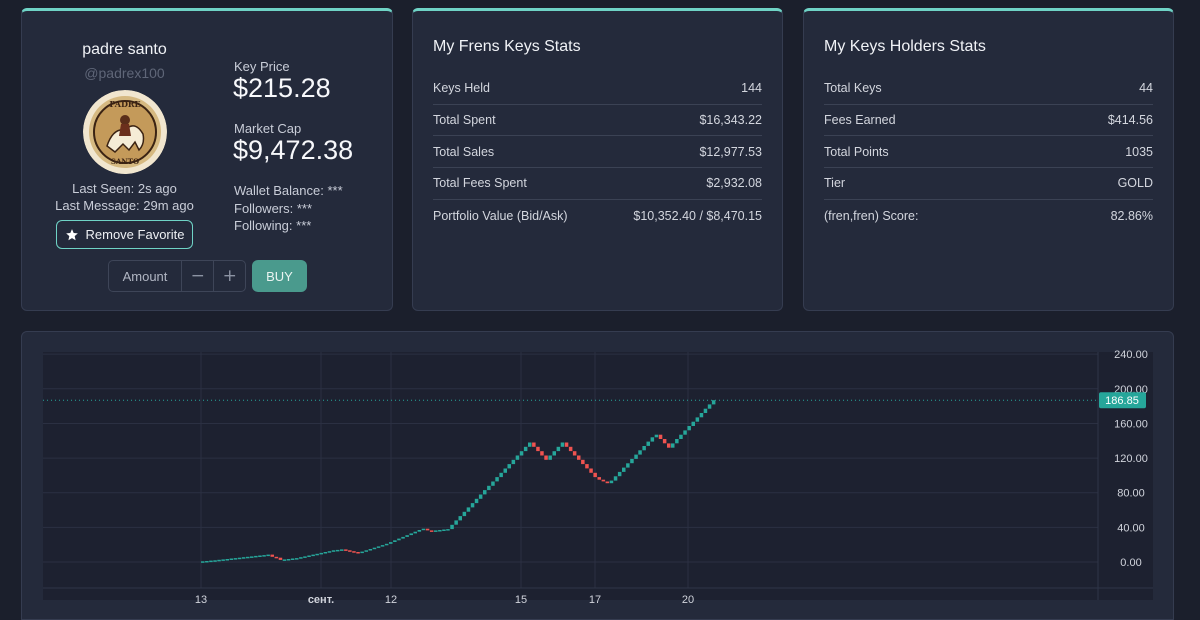  What do you see at coordinates (124, 188) in the screenshot?
I see `last-seen: Last Seen: 2s ago` at bounding box center [124, 188].